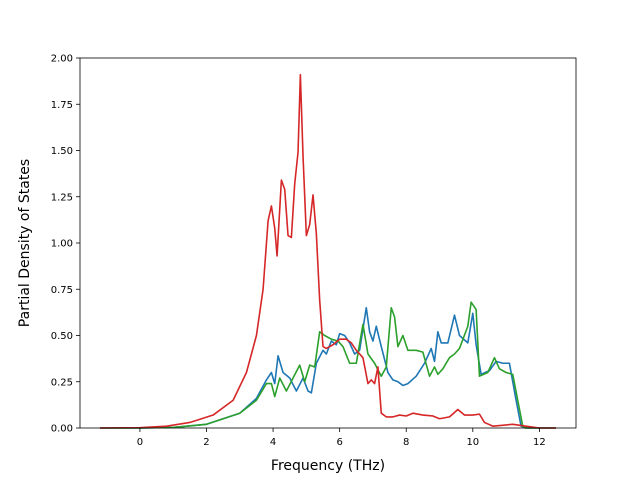 This screenshot has width=640, height=480. I want to click on y-tick-label: 1.00, so click(62, 244).